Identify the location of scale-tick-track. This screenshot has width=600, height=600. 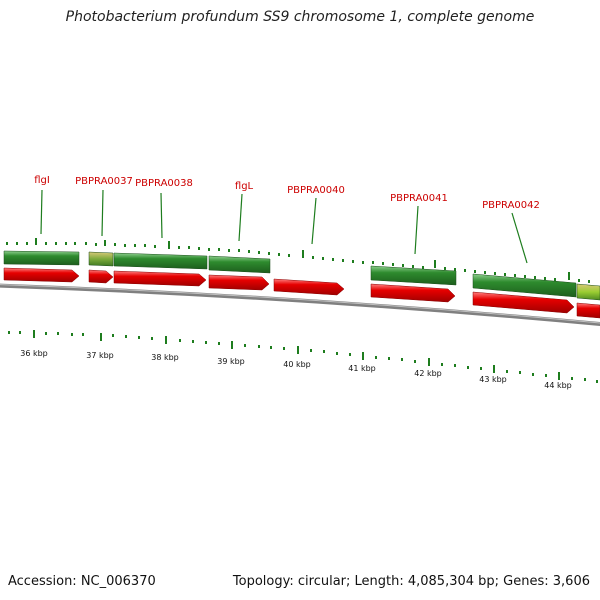
(303, 356).